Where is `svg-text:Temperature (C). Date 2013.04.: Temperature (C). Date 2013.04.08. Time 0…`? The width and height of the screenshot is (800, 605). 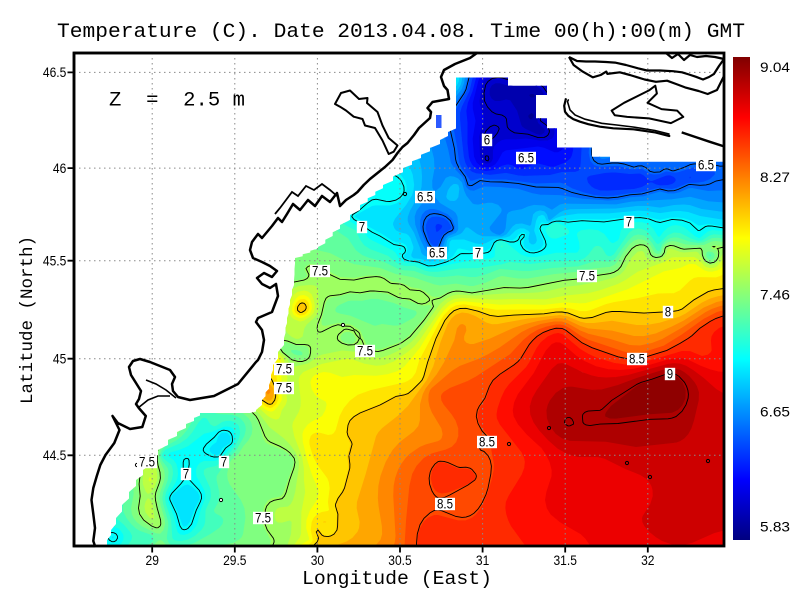
svg-text:Temperature (C). Date 2013.04.: Temperature (C). Date 2013.04.08. Time 0… is located at coordinates (401, 32).